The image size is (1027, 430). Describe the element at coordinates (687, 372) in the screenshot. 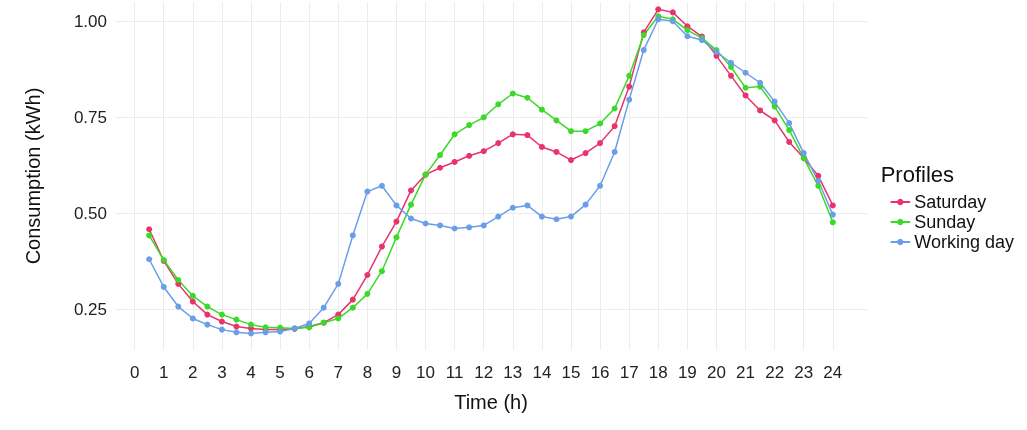

I see `x-tick-label: 19` at that location.